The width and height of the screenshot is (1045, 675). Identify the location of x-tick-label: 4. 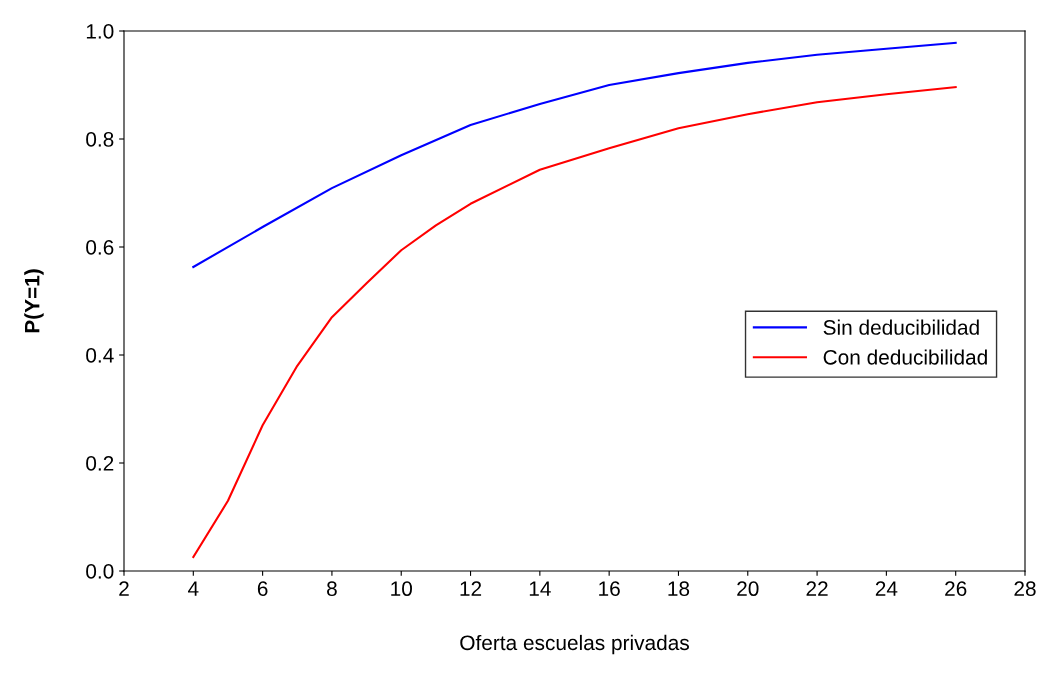
(193, 588).